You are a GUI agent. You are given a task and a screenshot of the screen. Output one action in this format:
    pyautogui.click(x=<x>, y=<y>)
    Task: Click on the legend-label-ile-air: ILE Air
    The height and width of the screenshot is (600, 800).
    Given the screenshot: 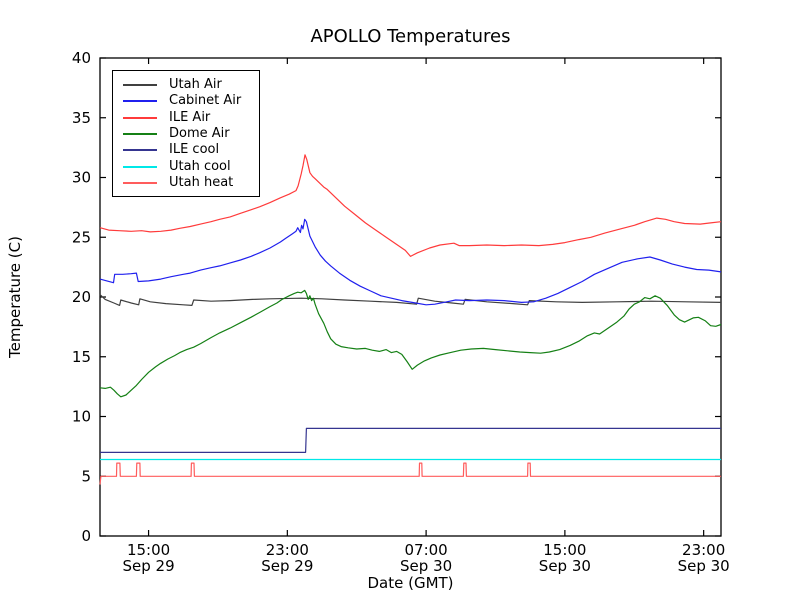 What is the action you would take?
    pyautogui.click(x=190, y=117)
    